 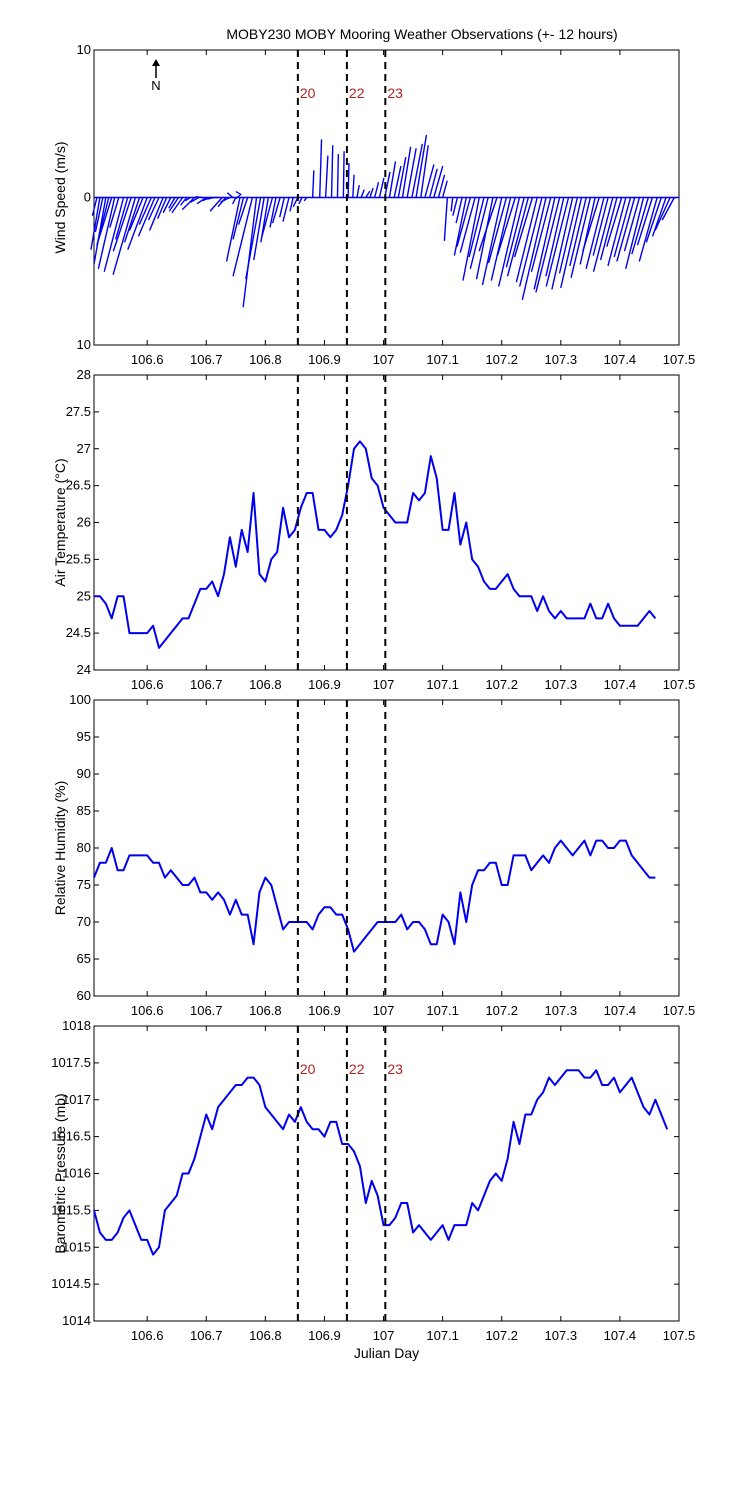 I want to click on y-tick-label: 70, so click(x=84, y=921).